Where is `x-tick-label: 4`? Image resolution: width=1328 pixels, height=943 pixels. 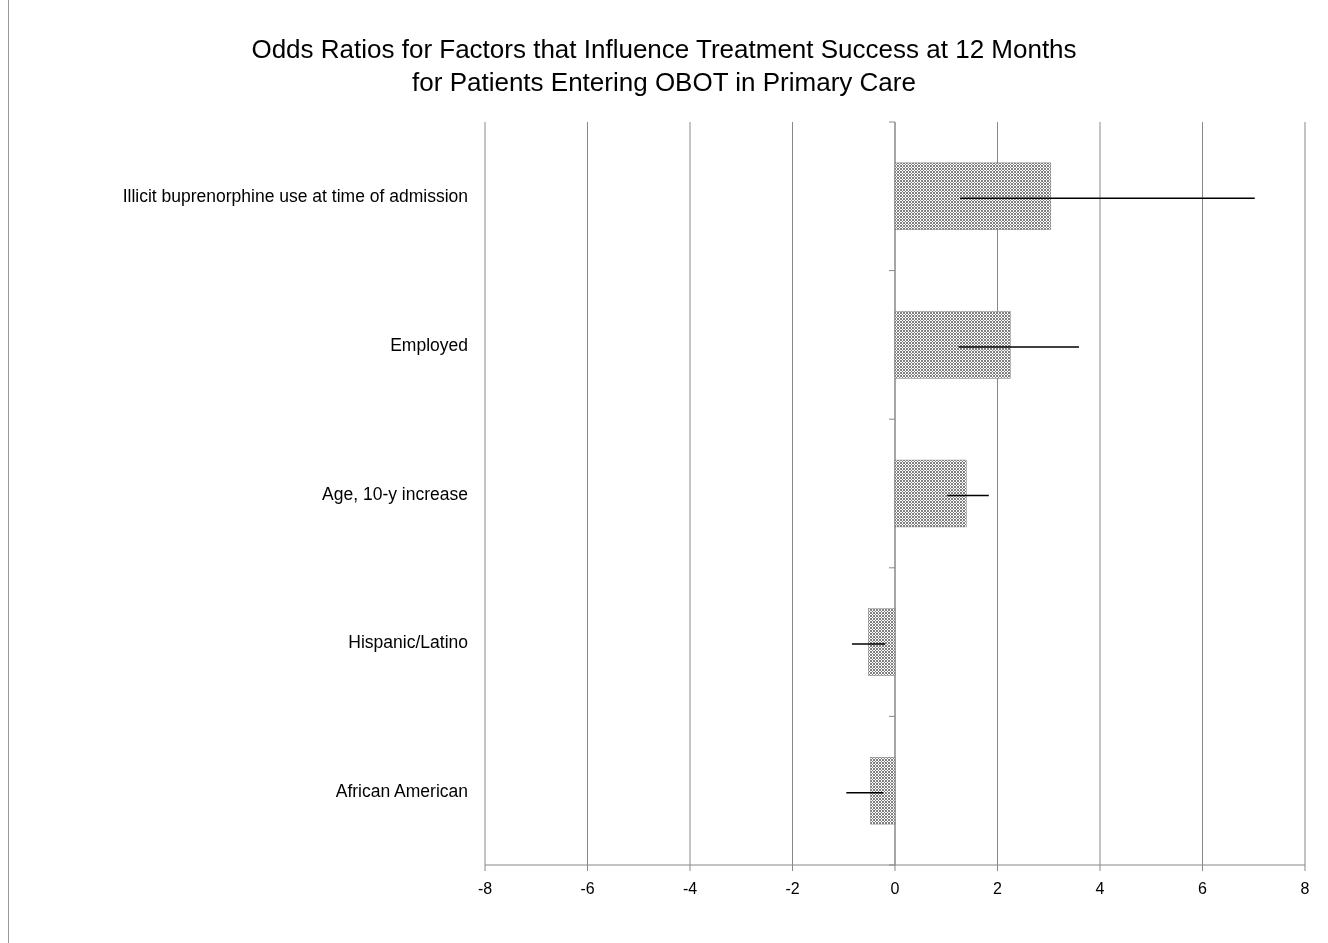 x-tick-label: 4 is located at coordinates (1100, 888).